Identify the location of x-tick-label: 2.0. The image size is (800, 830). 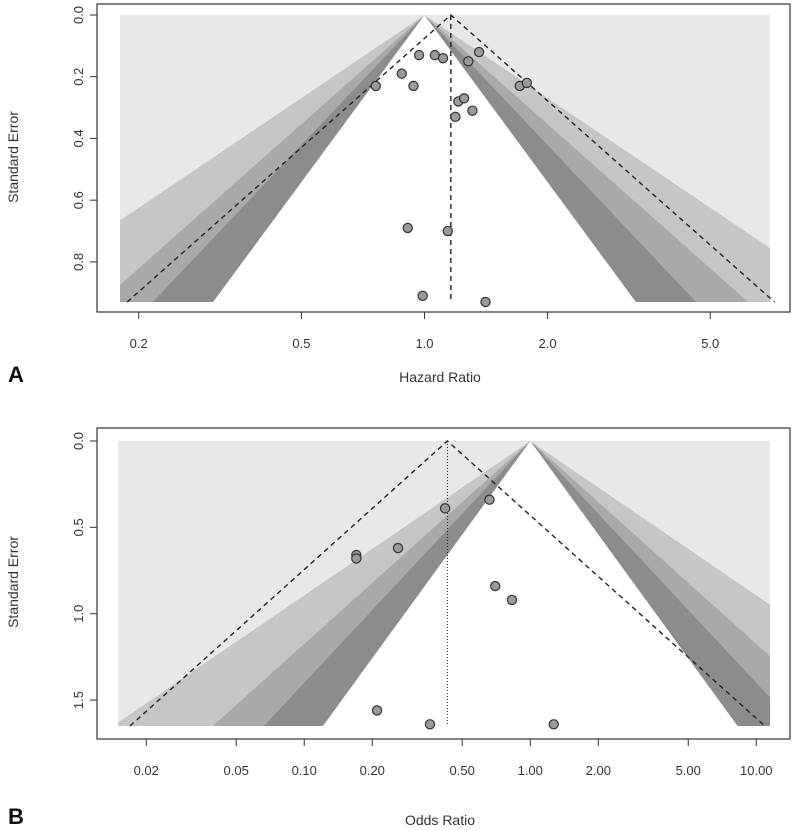
(548, 343).